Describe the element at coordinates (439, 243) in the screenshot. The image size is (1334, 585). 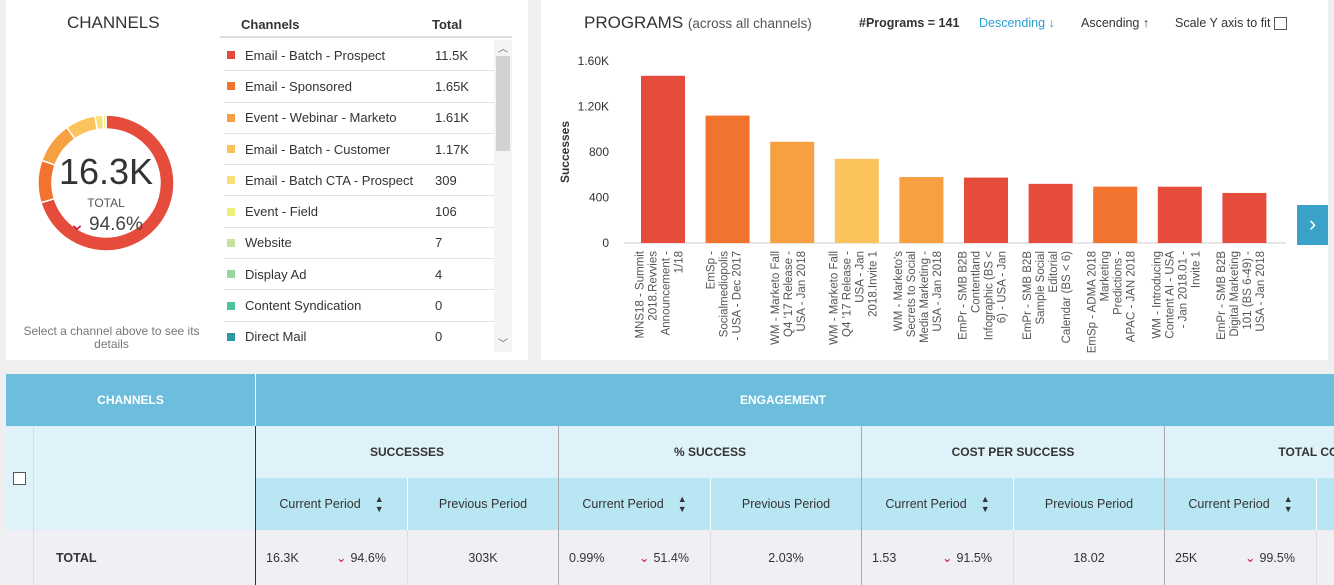
I see `channel-total: 7` at that location.